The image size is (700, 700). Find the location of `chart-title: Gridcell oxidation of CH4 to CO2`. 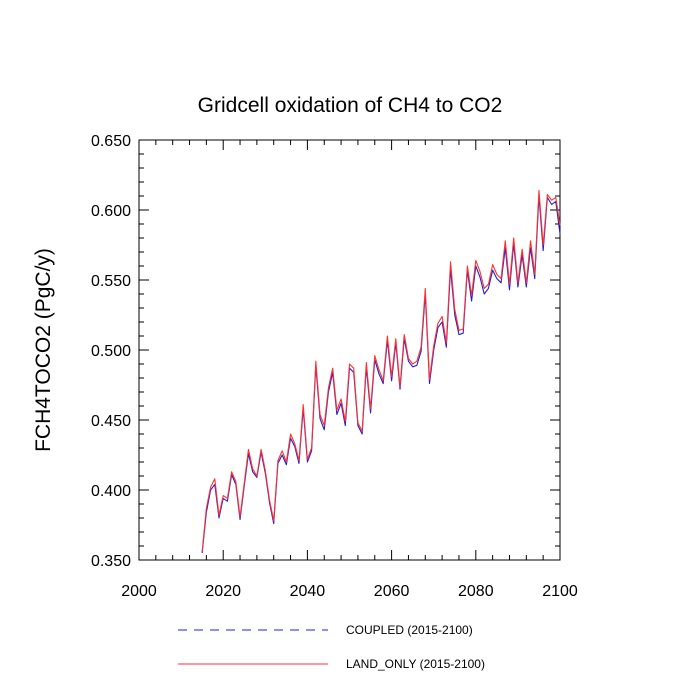

chart-title: Gridcell oxidation of CH4 to CO2 is located at coordinates (350, 105).